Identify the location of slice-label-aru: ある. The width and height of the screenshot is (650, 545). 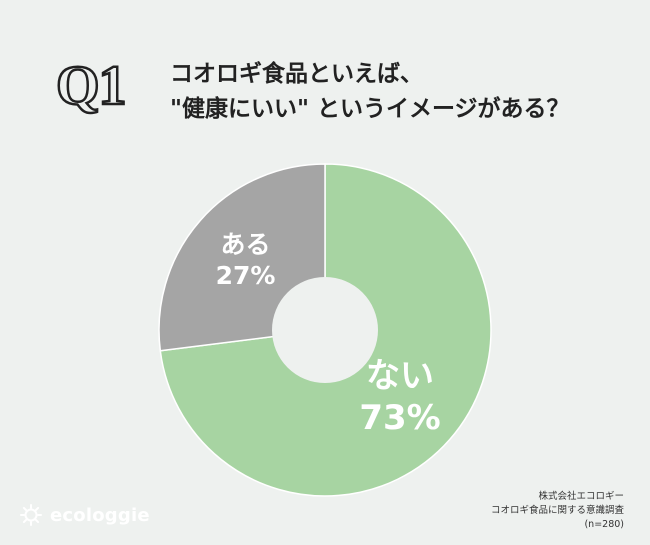
(245, 244).